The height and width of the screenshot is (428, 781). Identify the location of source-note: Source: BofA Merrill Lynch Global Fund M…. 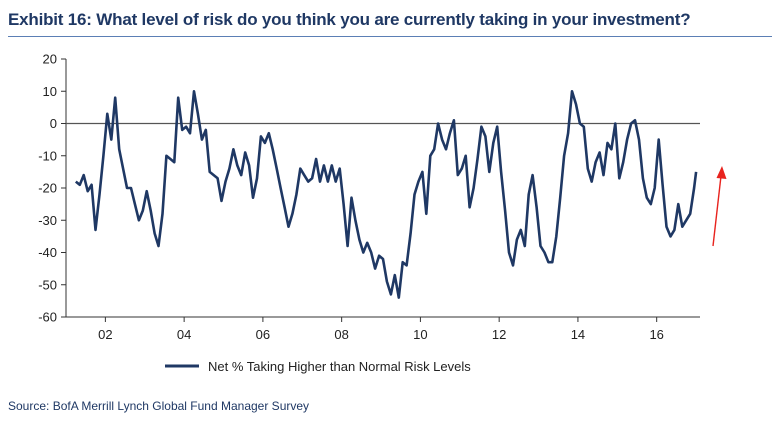
(159, 406).